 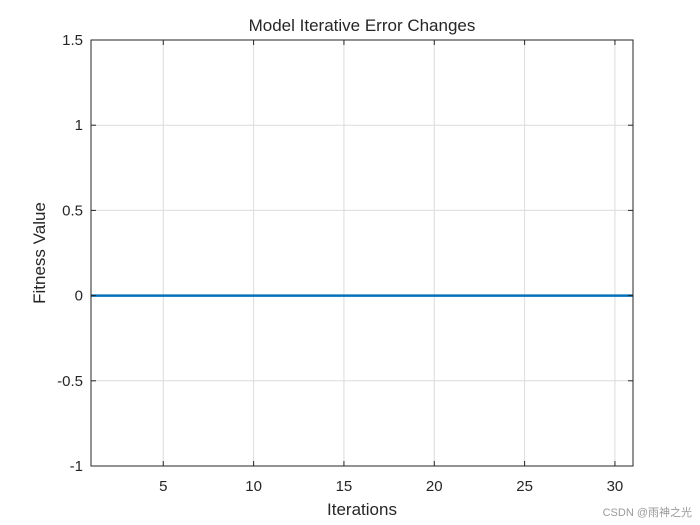 I want to click on watermark: CSDN @雨神之光, so click(x=647, y=513).